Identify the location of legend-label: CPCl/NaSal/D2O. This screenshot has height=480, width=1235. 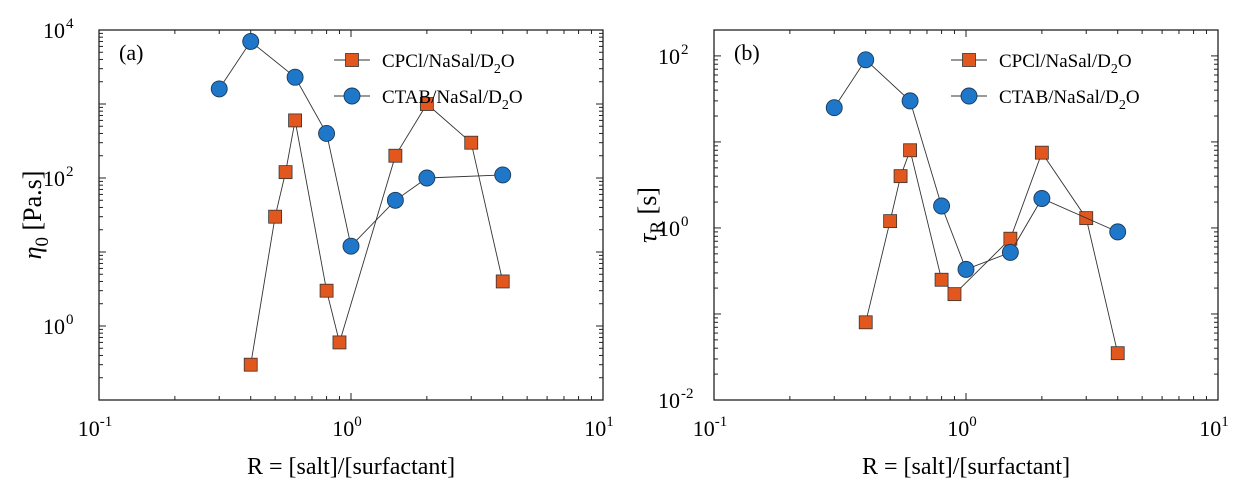
(1065, 64).